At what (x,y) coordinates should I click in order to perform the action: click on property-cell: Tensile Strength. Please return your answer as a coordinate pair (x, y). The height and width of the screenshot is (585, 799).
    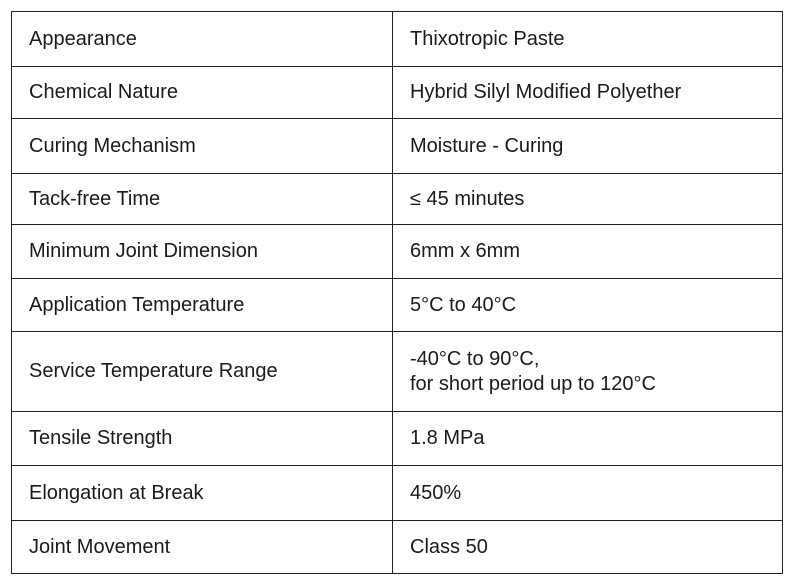
    Looking at the image, I should click on (202, 438).